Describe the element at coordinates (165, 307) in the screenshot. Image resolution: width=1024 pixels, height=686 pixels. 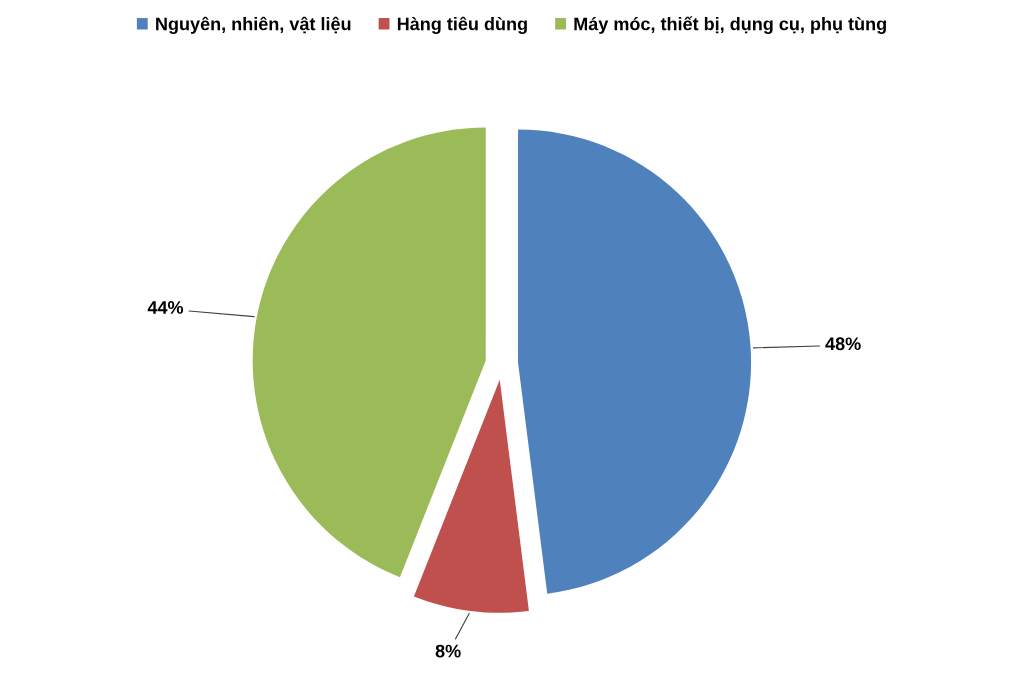
I see `data-label: 44%` at that location.